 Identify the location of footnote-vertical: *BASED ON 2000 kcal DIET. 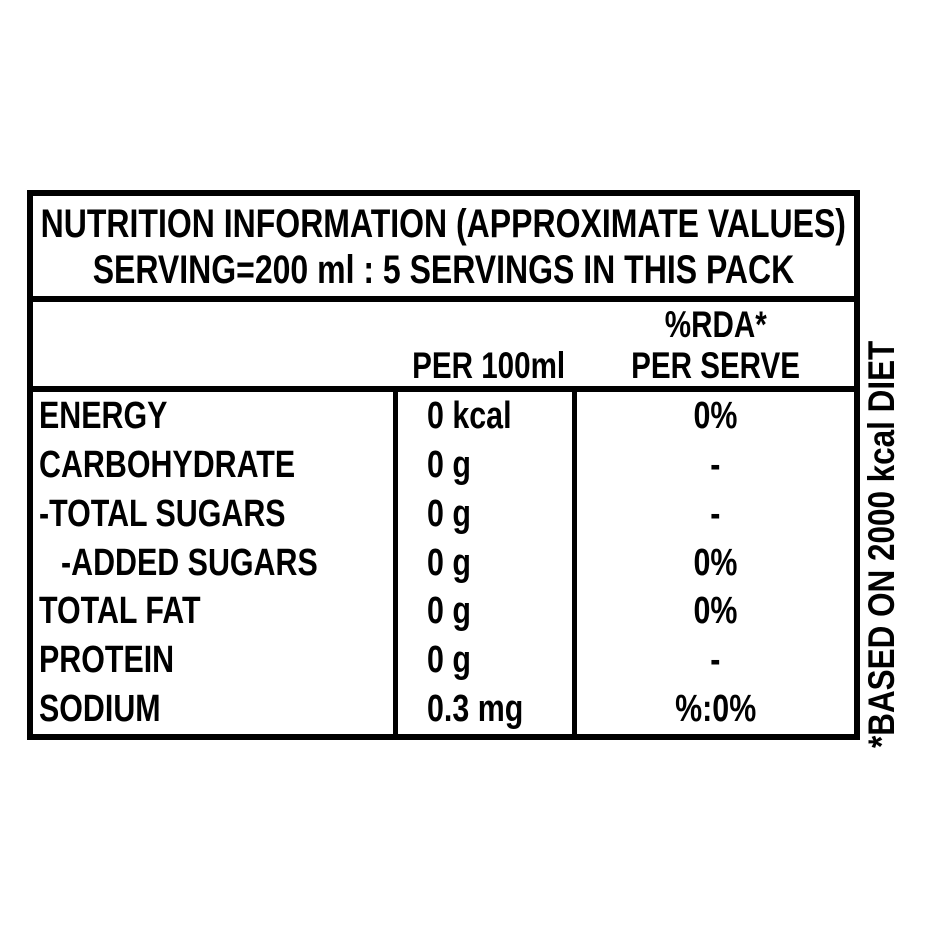
(881, 544).